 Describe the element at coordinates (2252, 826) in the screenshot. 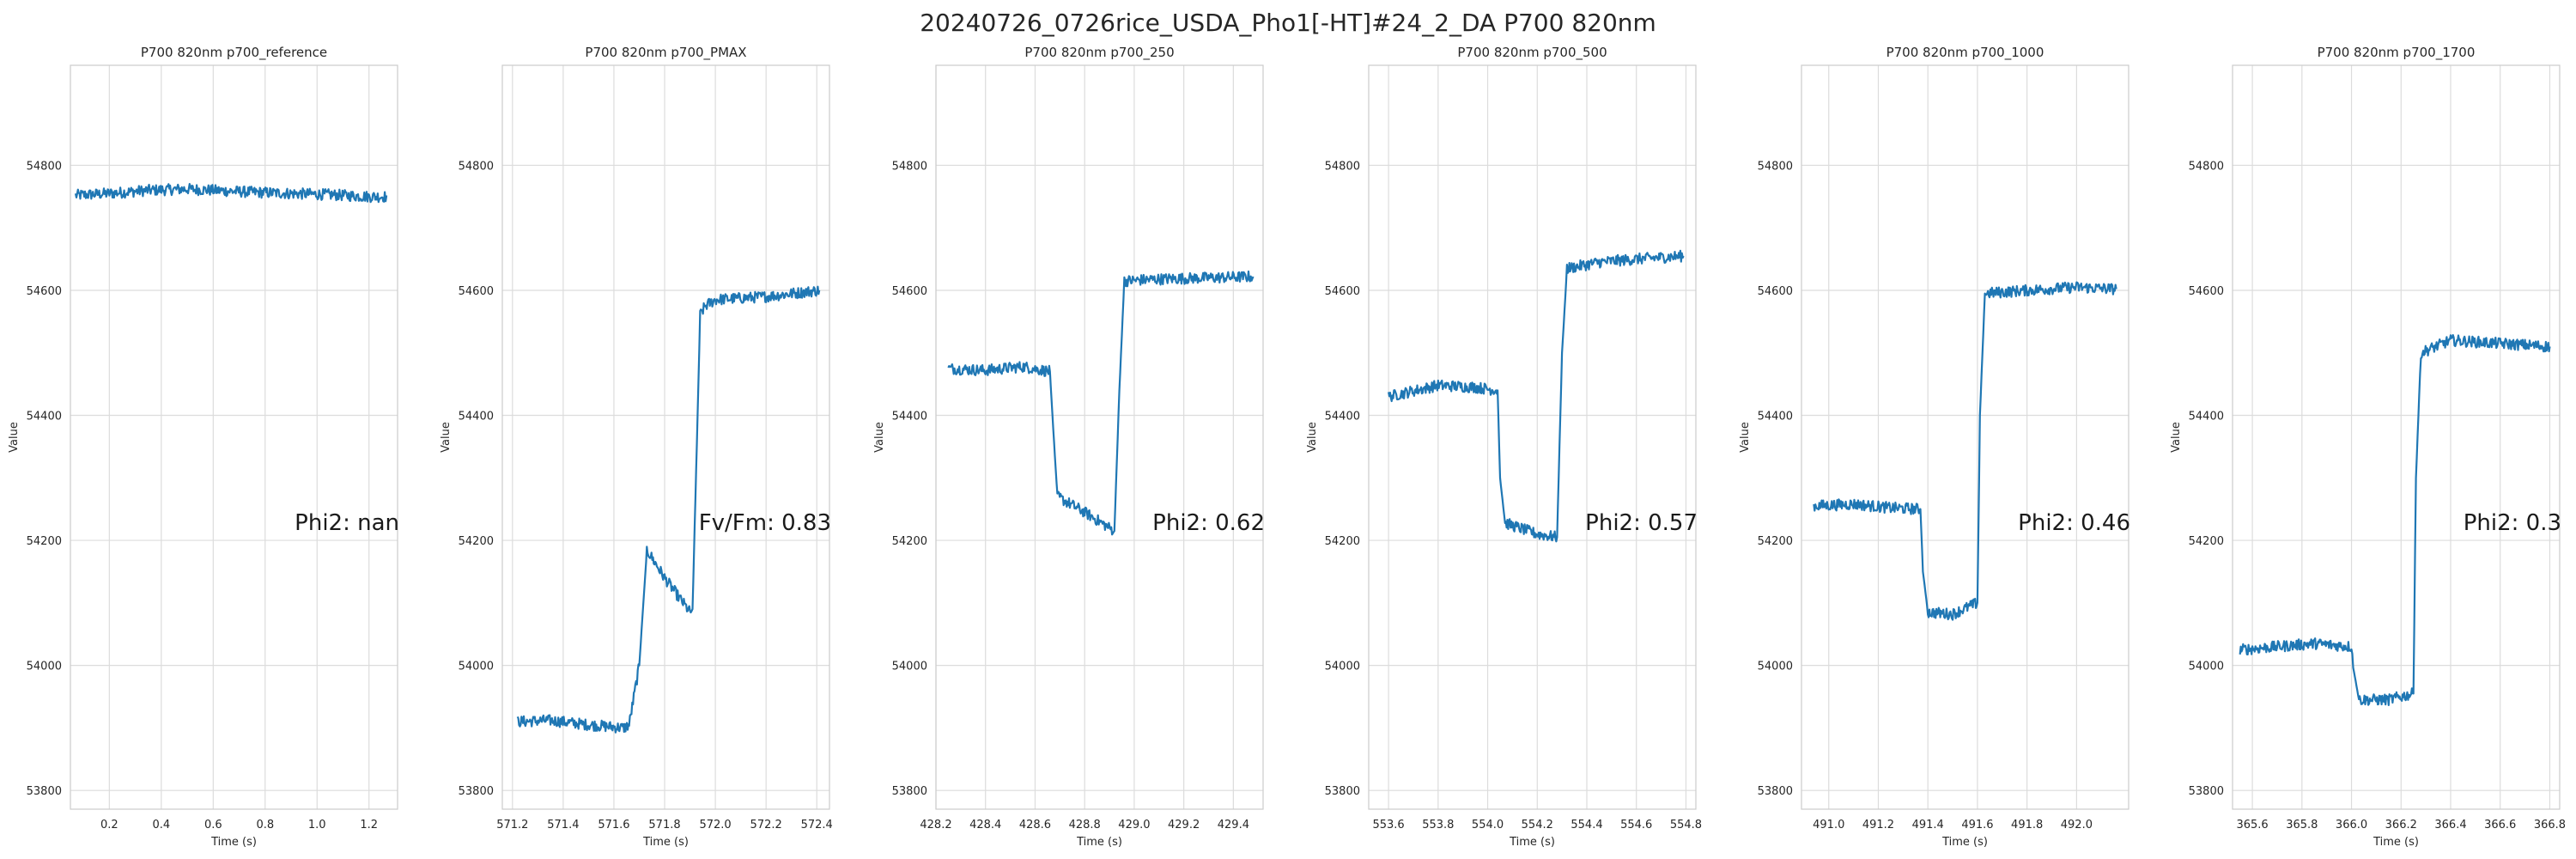

I see `x-tick-label: 365.6` at that location.